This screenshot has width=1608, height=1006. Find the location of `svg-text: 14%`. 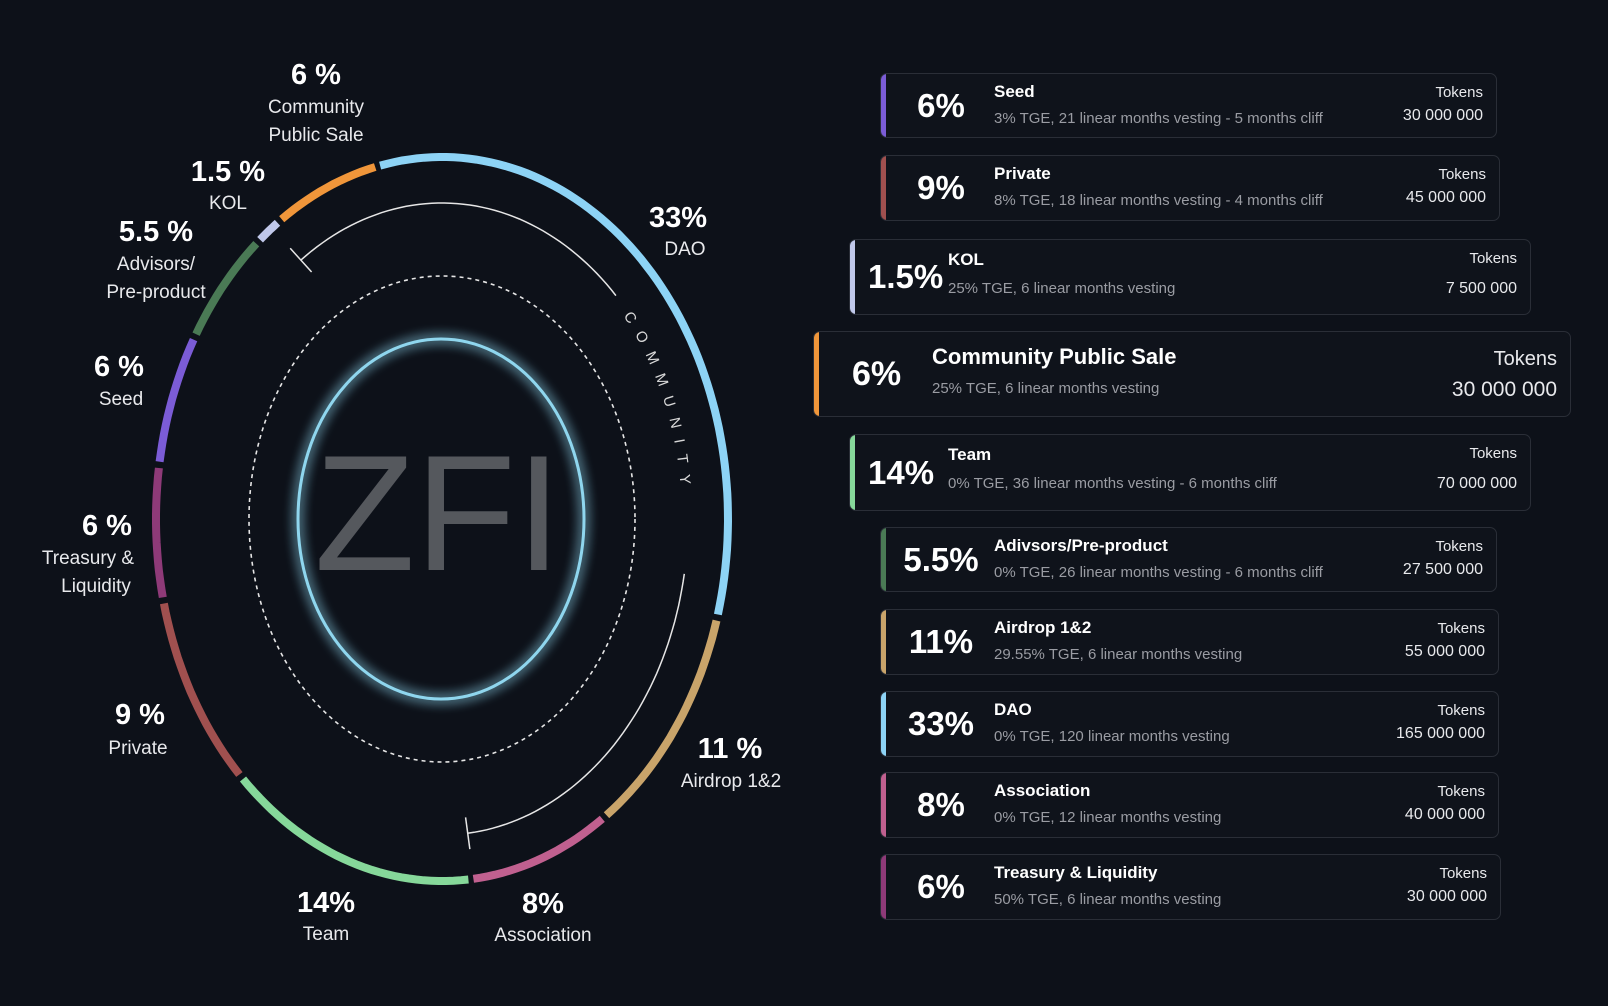

svg-text: 14% is located at coordinates (326, 903).